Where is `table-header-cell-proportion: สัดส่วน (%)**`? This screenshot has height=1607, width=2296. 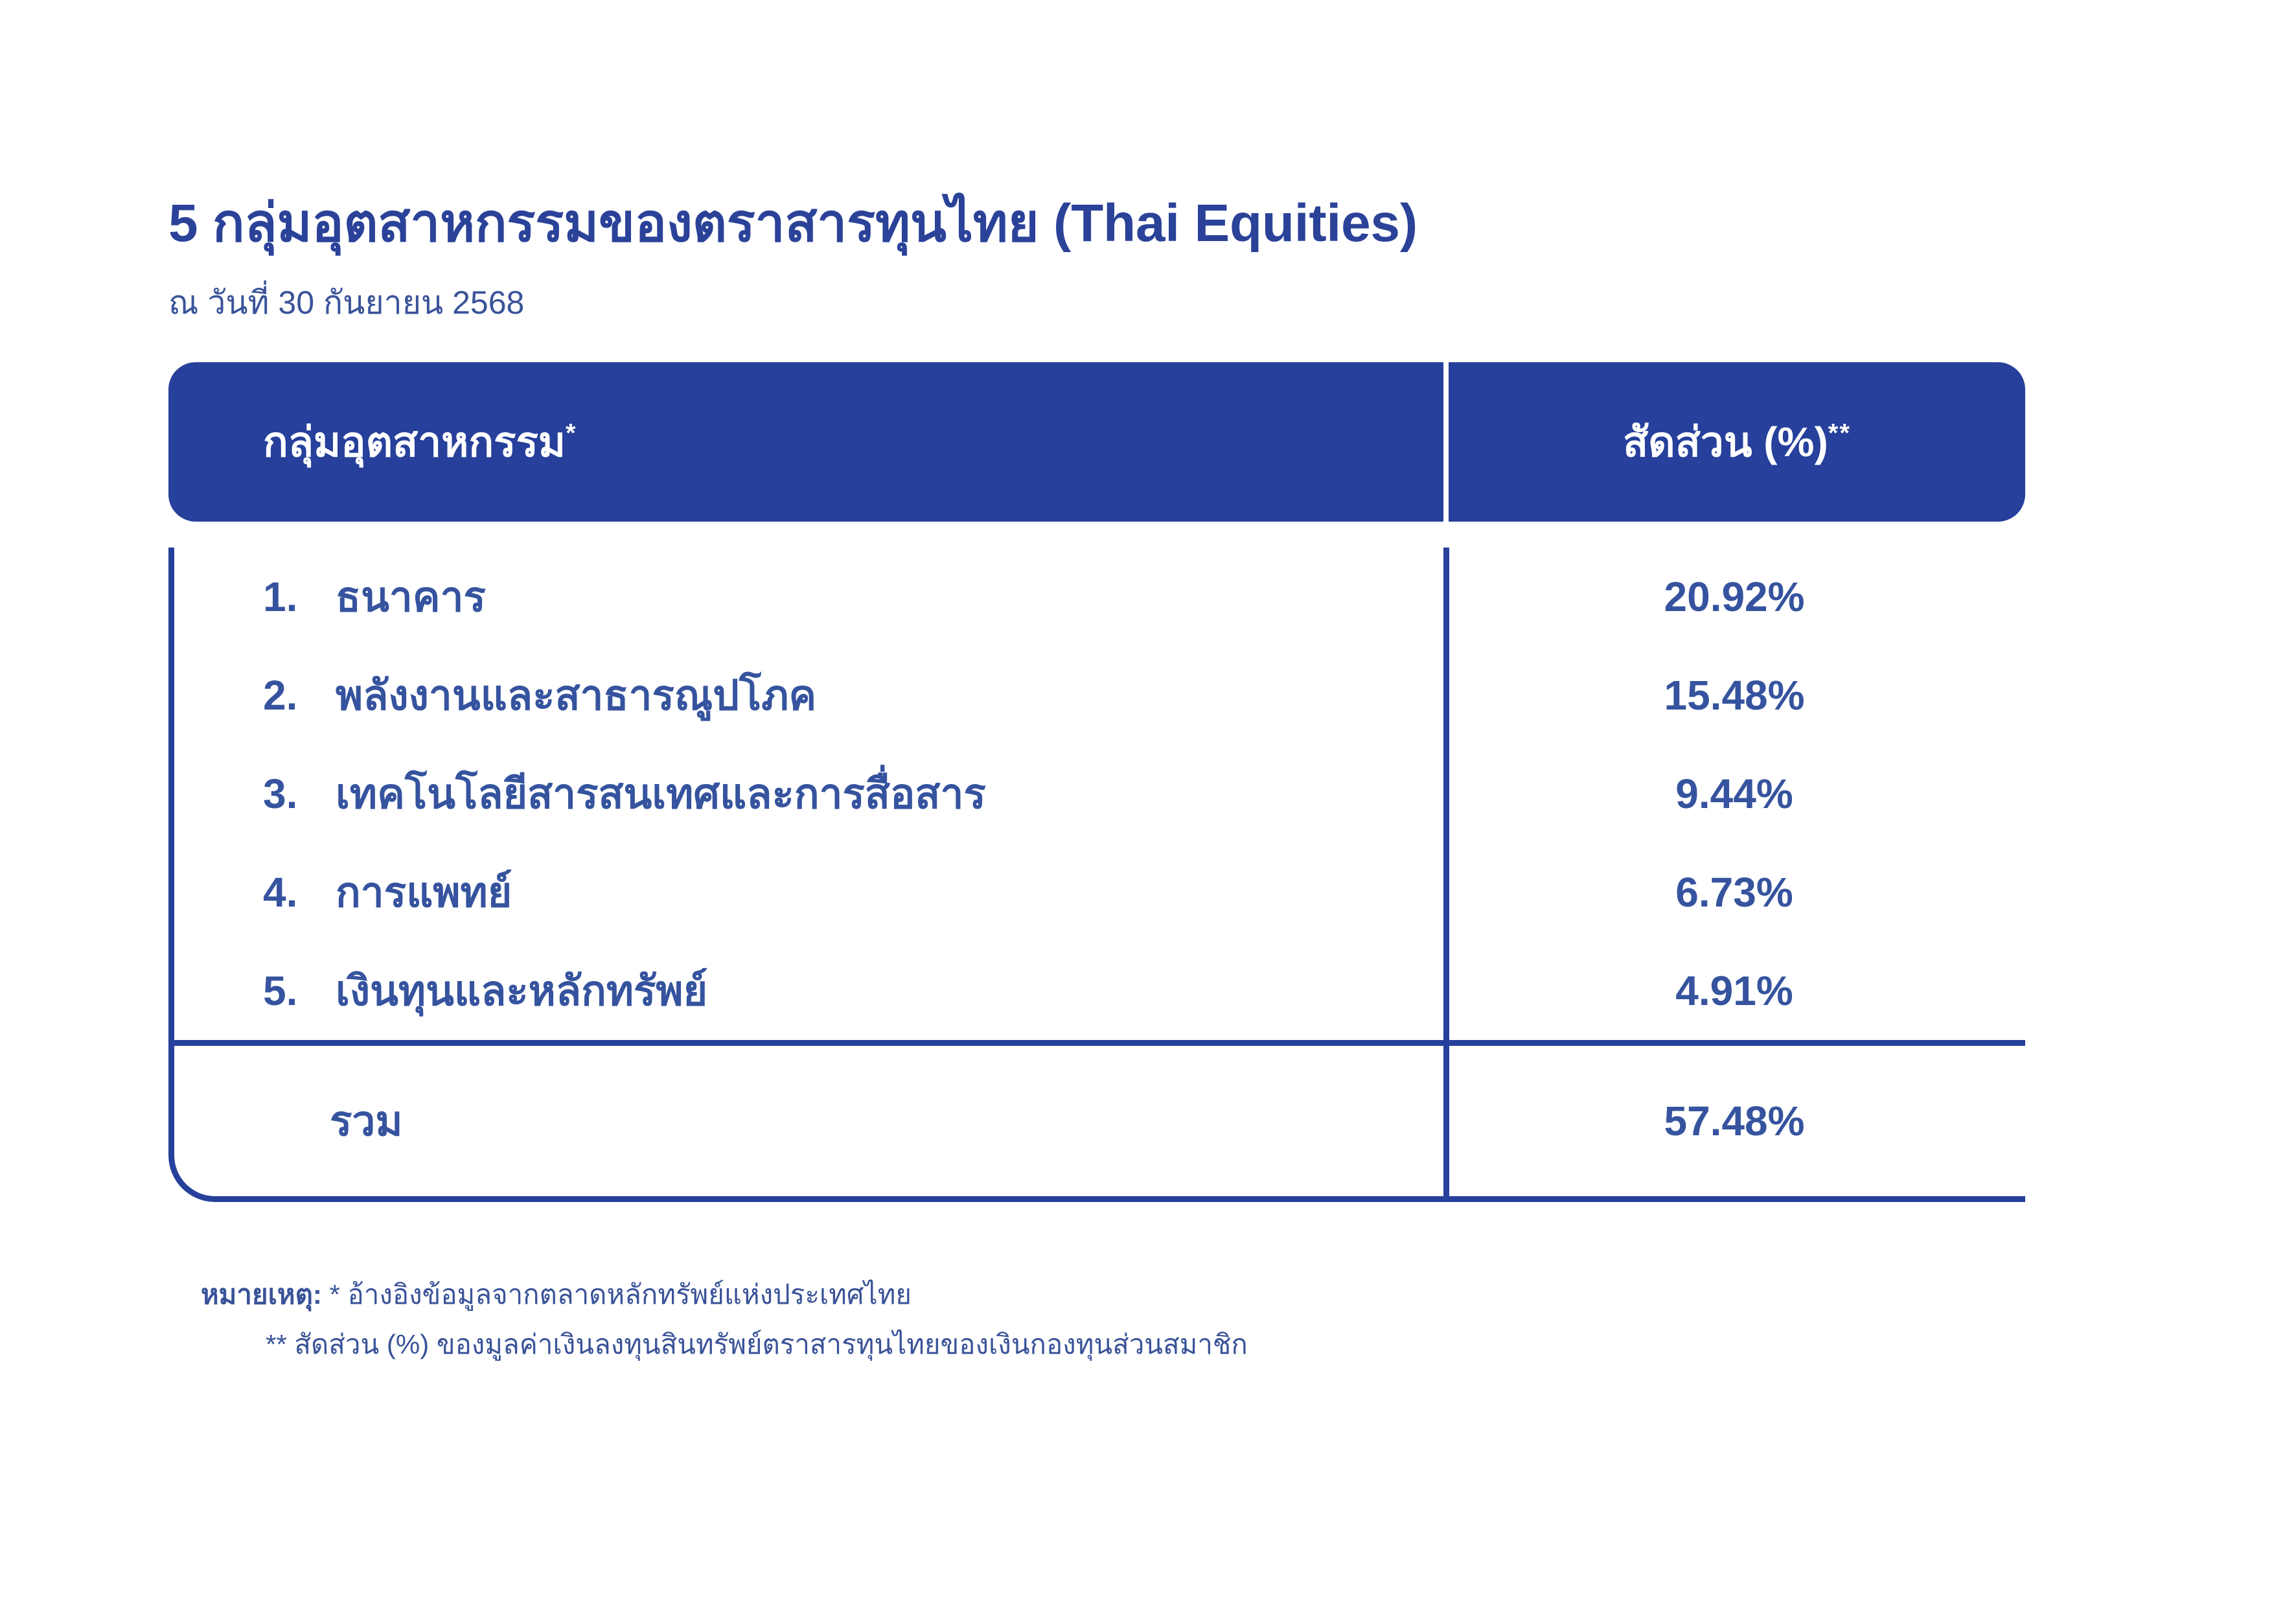
table-header-cell-proportion: สัดส่วน (%)** is located at coordinates (1734, 442).